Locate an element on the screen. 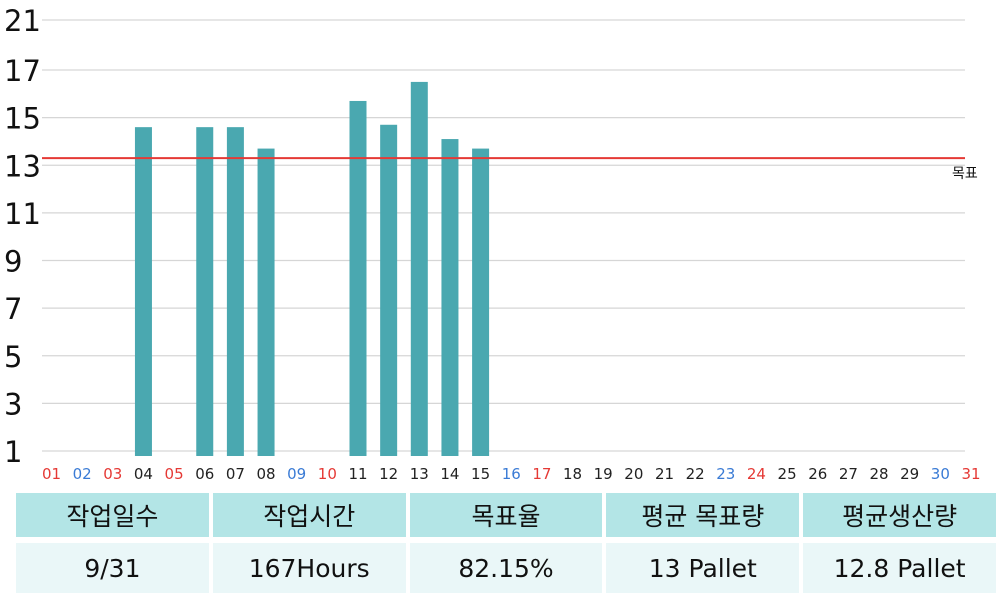  y-tick-label: 11 is located at coordinates (22, 214).